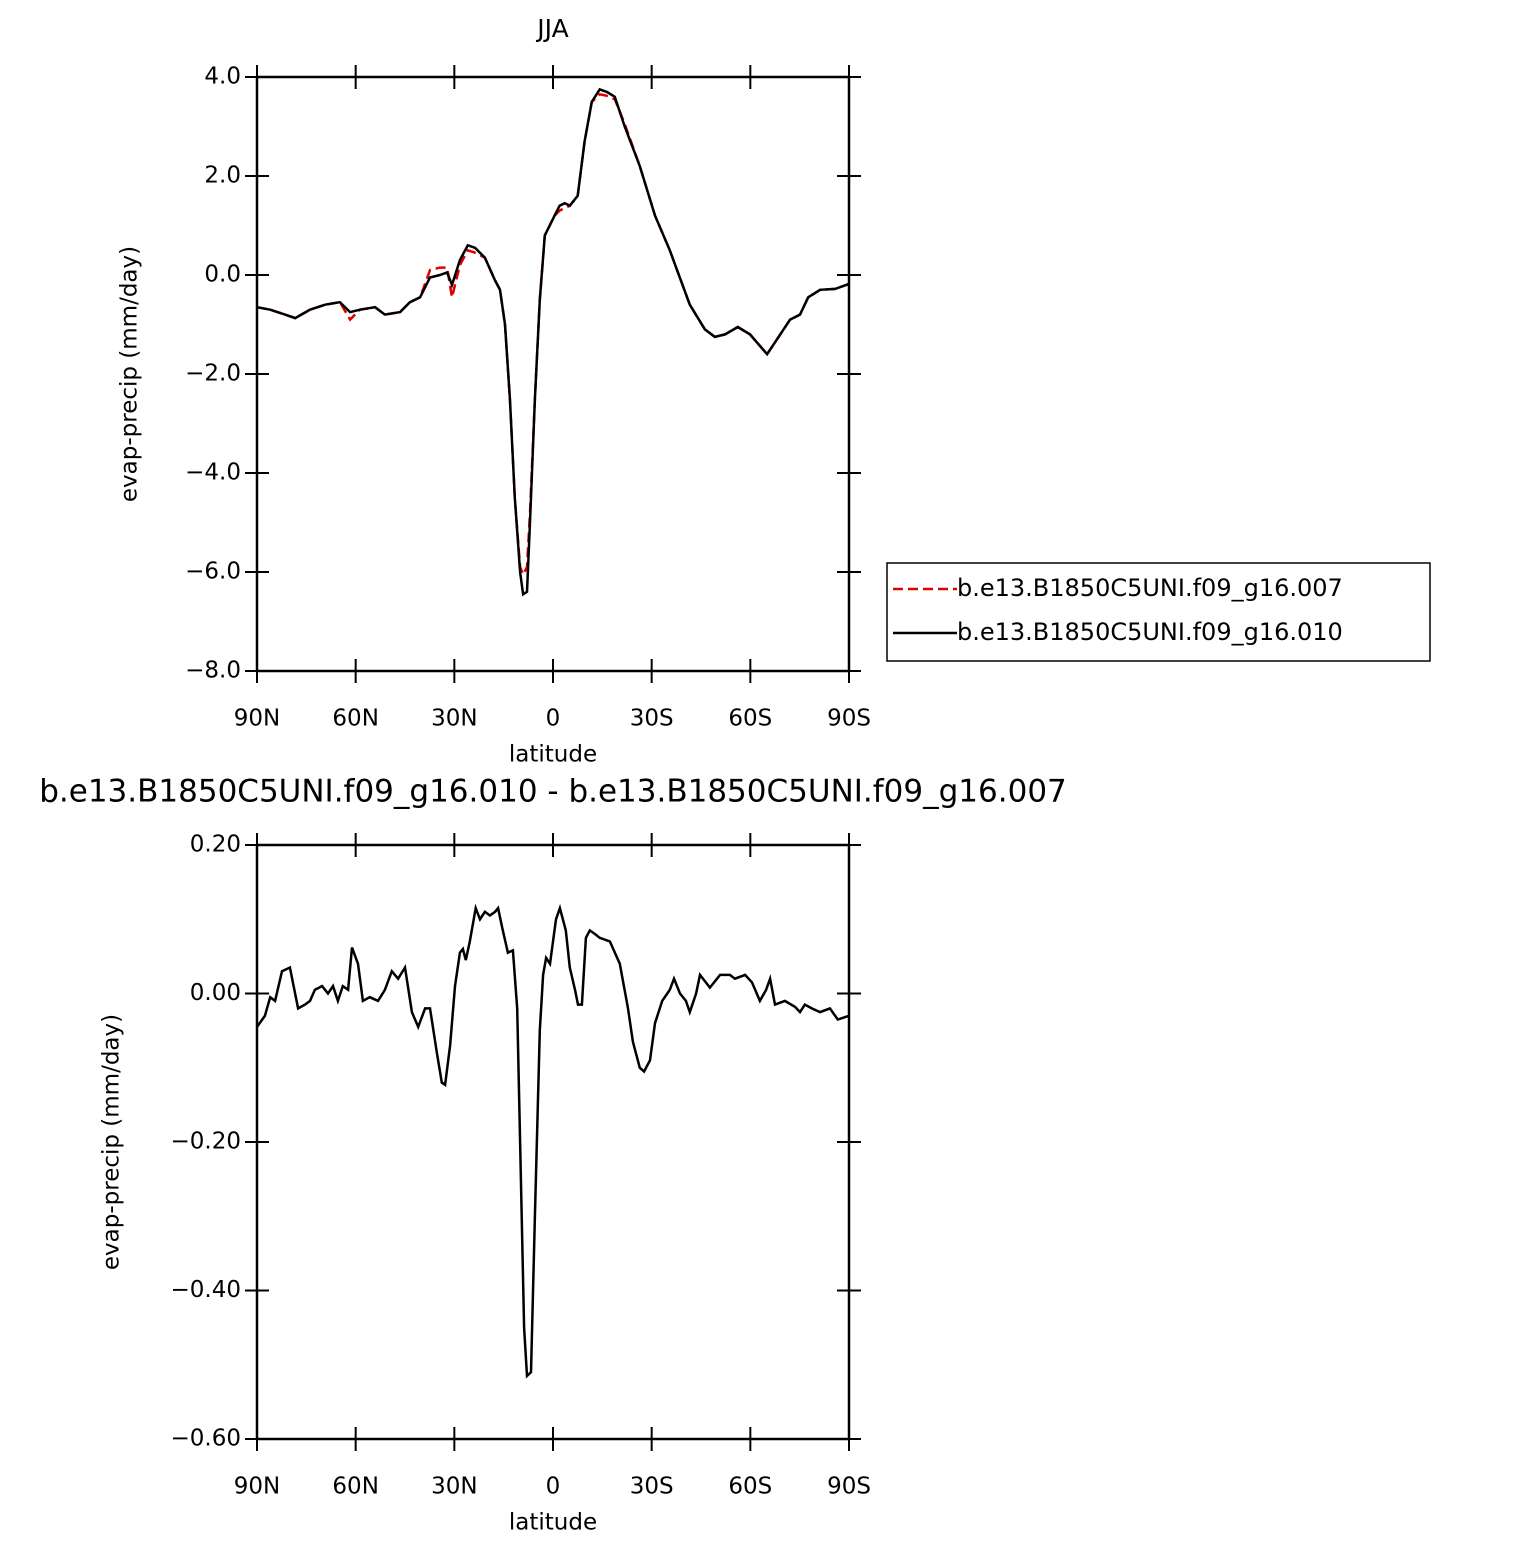 The height and width of the screenshot is (1547, 1538). I want to click on y-tick-label: 0.00, so click(215, 993).